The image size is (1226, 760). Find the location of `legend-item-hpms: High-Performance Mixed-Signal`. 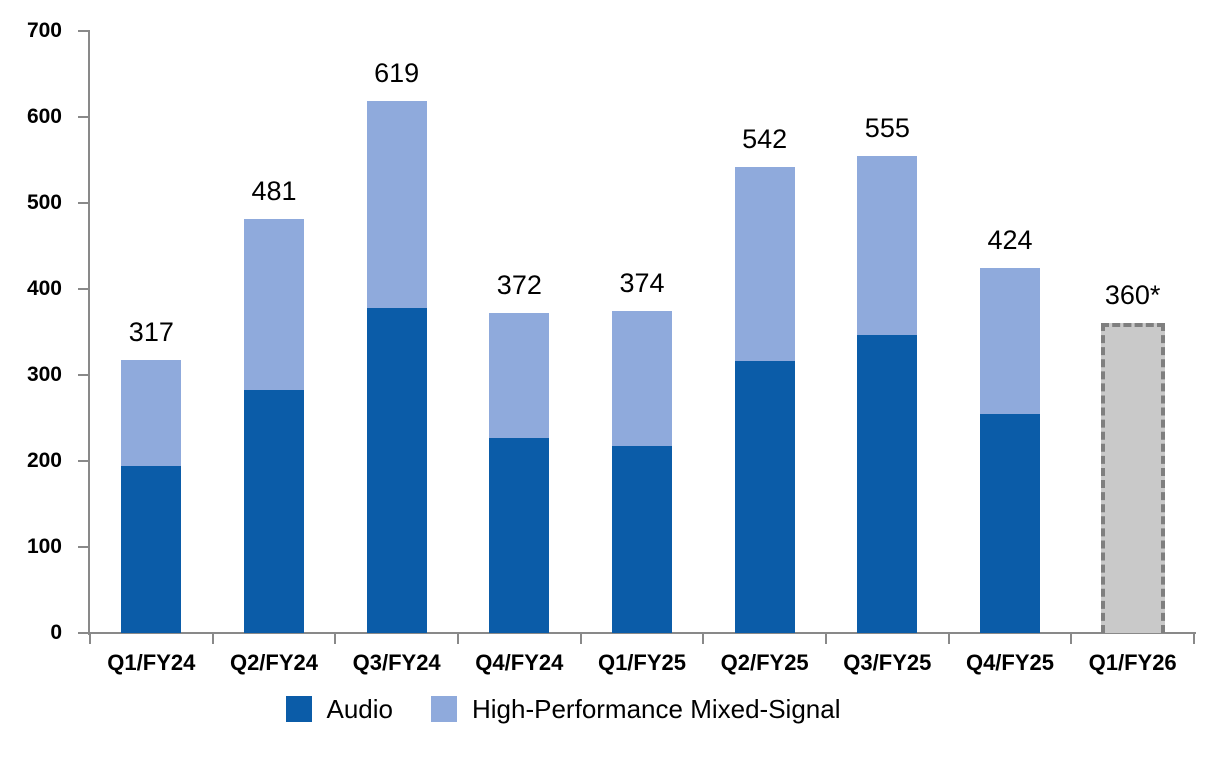

legend-item-hpms: High-Performance Mixed-Signal is located at coordinates (635, 709).